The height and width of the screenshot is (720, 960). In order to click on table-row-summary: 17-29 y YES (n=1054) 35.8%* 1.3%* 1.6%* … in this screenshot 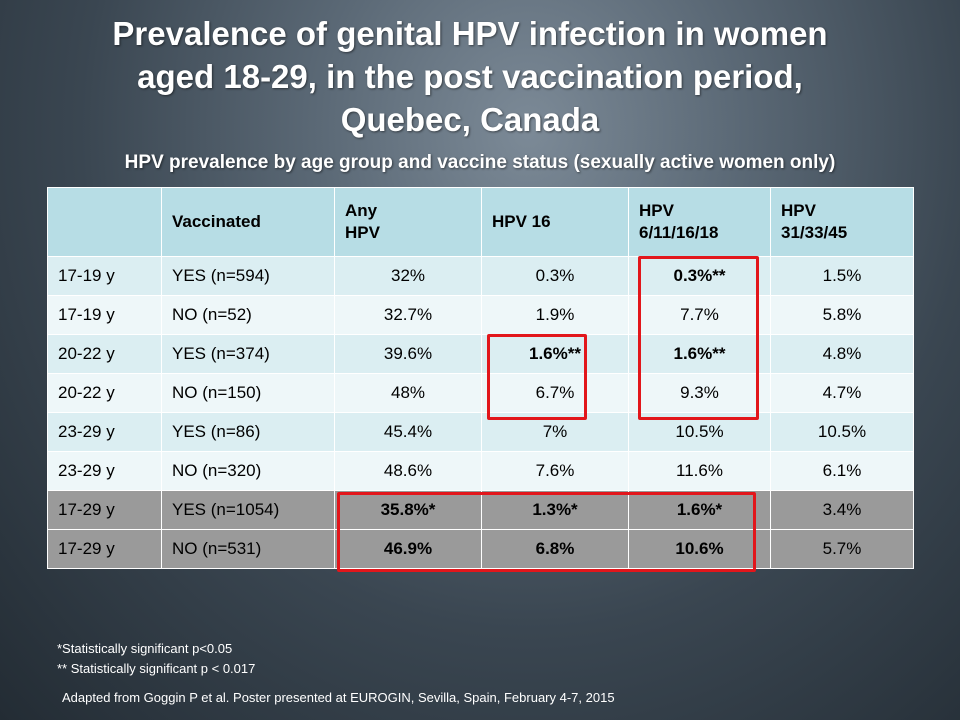, I will do `click(480, 510)`.